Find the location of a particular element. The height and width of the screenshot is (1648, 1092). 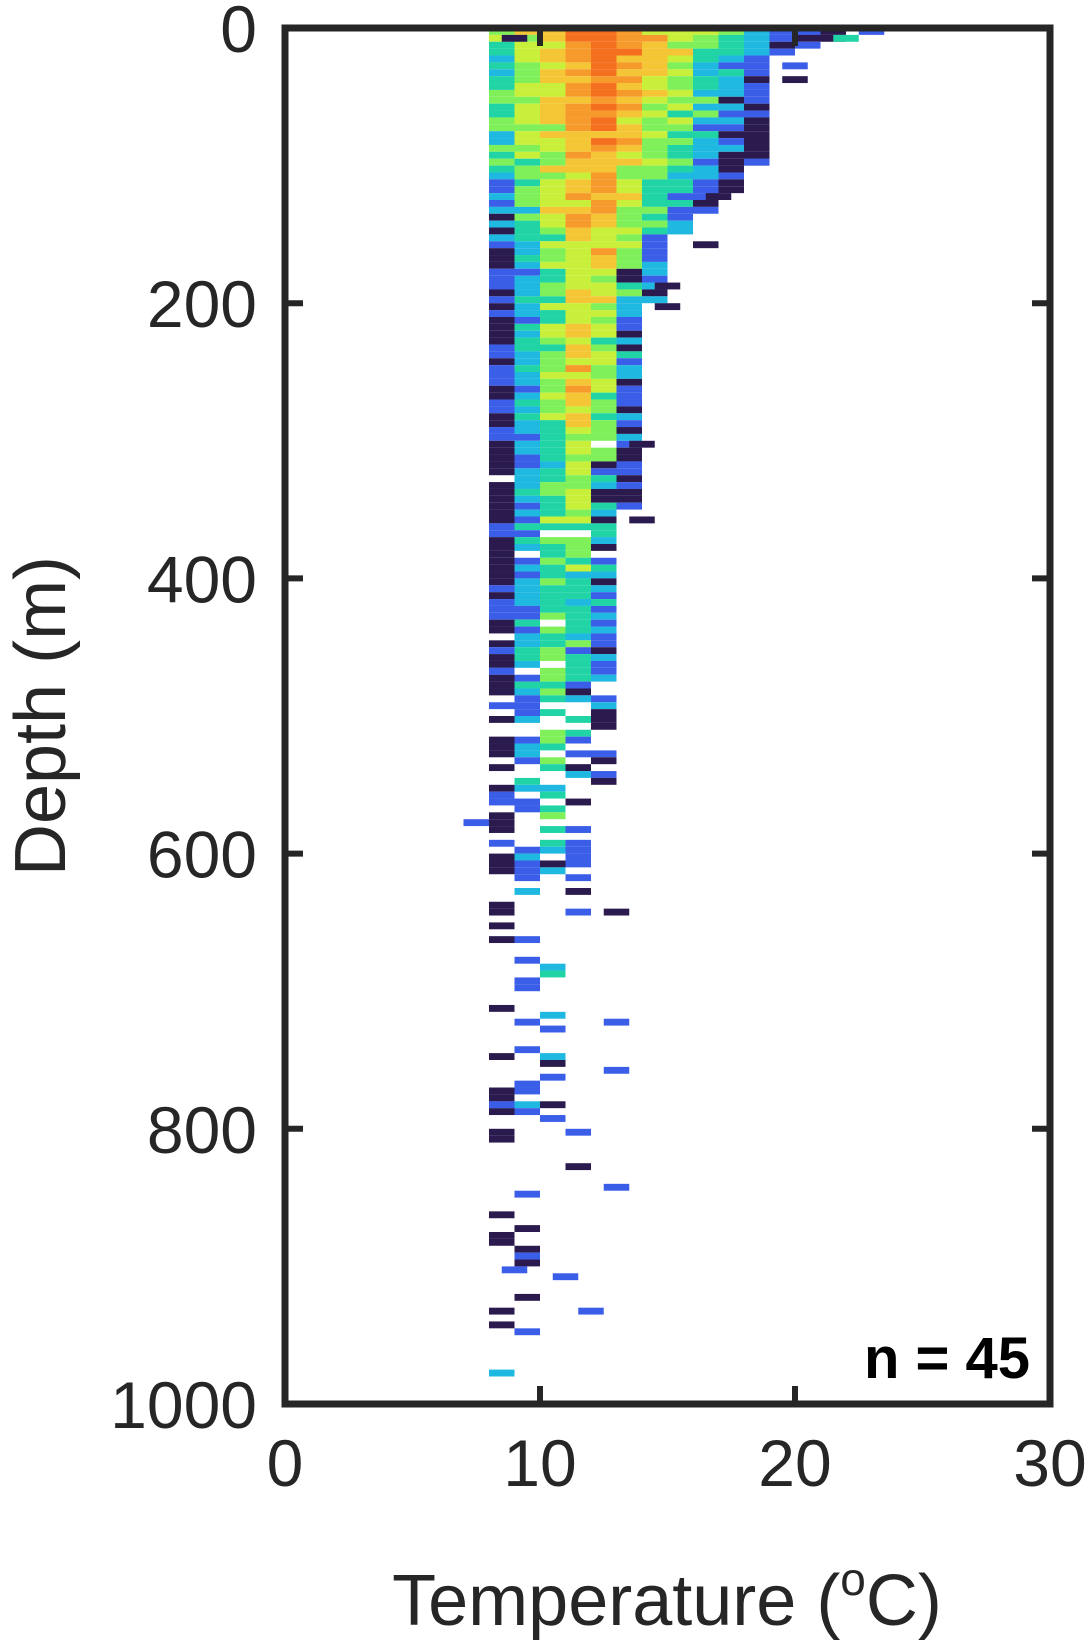

y-tick-label: 400 is located at coordinates (202, 579).